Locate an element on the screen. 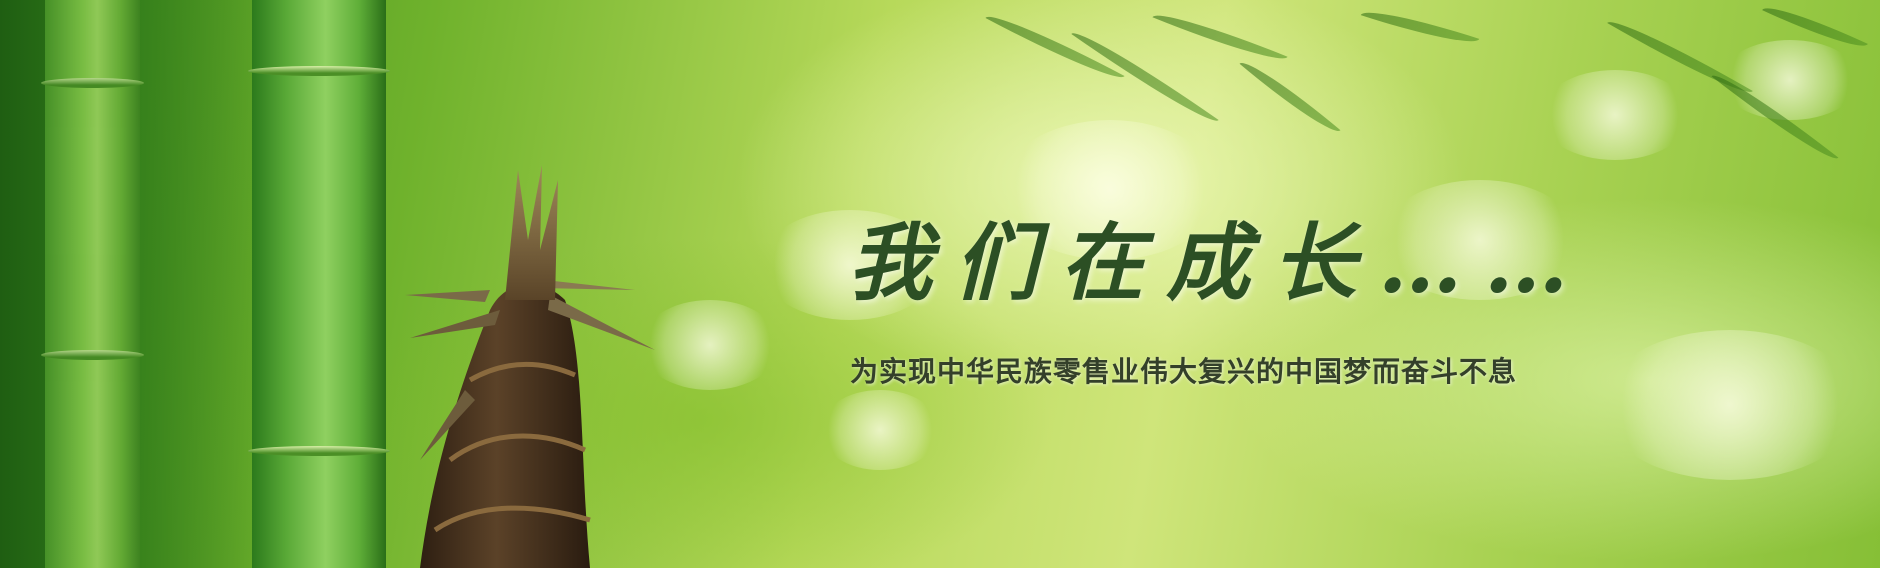 This screenshot has height=568, width=1880. bamboo-stalk-back is located at coordinates (92, 284).